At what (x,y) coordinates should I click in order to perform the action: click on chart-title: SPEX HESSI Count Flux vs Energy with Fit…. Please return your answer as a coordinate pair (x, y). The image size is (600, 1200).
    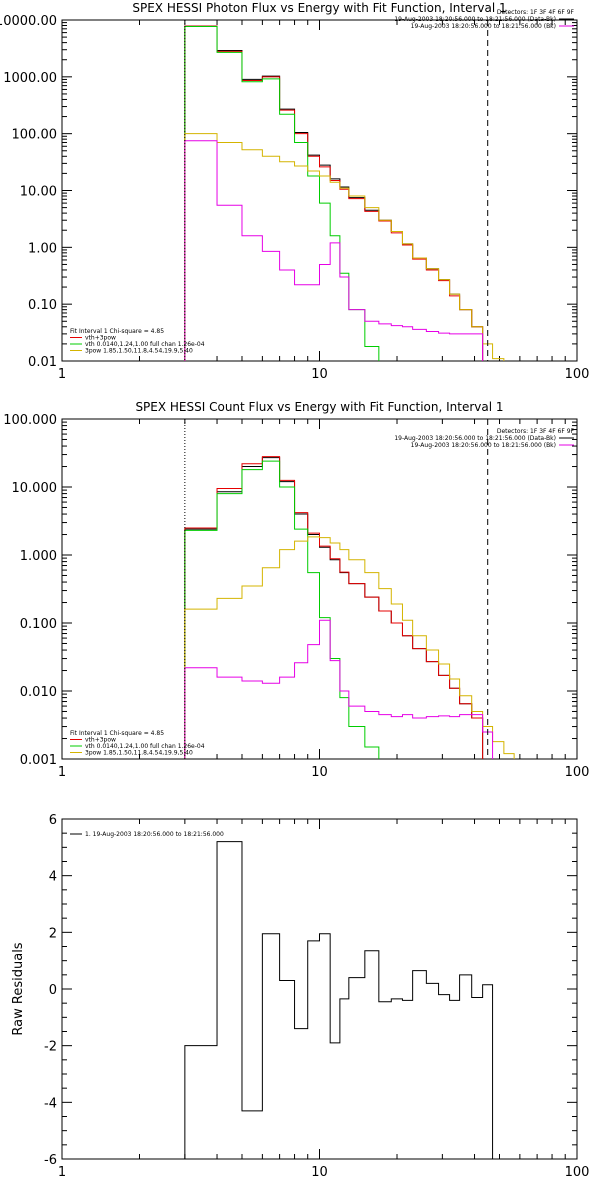
    Looking at the image, I should click on (319, 407).